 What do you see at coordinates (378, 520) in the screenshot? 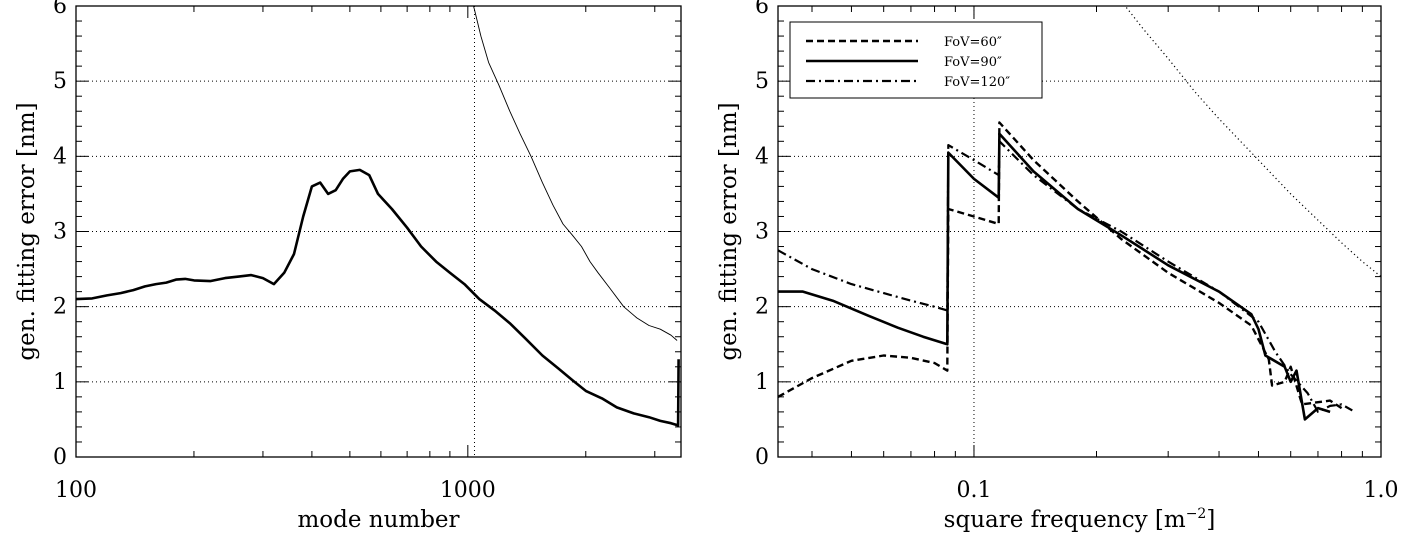
I see `x-axis-title: mode number` at bounding box center [378, 520].